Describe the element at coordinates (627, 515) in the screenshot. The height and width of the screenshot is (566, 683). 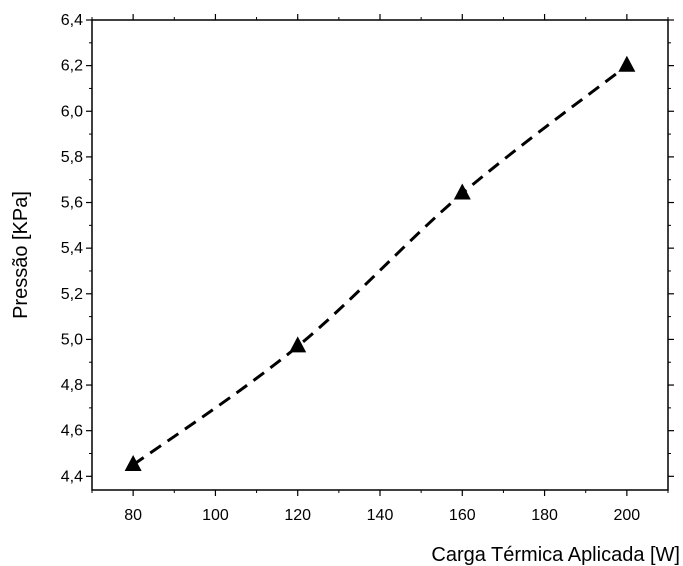
I see `x-tick-label: 200` at that location.